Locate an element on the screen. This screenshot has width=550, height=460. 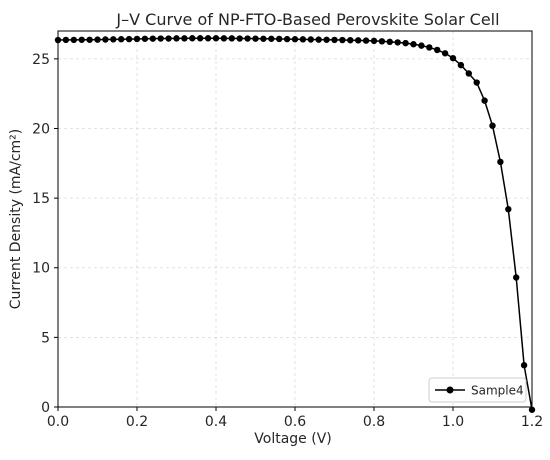
x-tick-label: 0.6 is located at coordinates (295, 422).